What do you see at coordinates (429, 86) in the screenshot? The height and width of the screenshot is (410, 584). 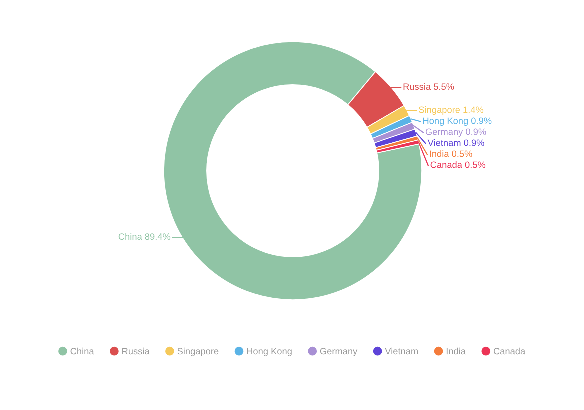 I see `data-label: Russia 5.5%` at bounding box center [429, 86].